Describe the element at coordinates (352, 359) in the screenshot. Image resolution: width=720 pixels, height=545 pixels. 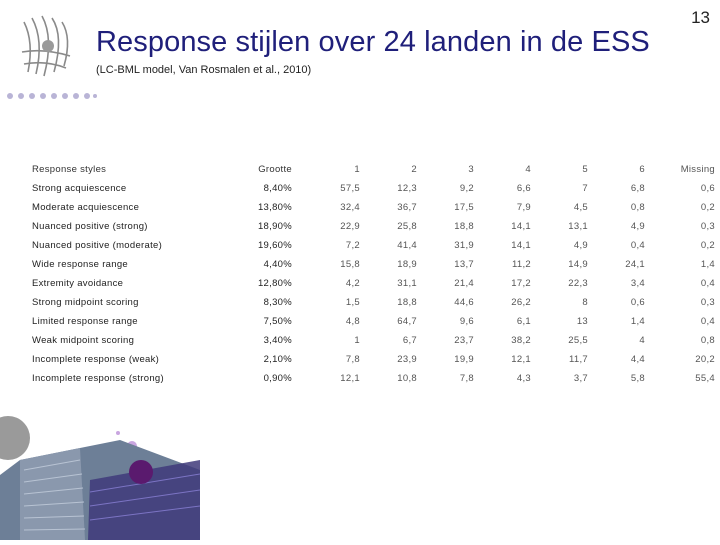
I see `value-cell-1: 7,8` at that location.